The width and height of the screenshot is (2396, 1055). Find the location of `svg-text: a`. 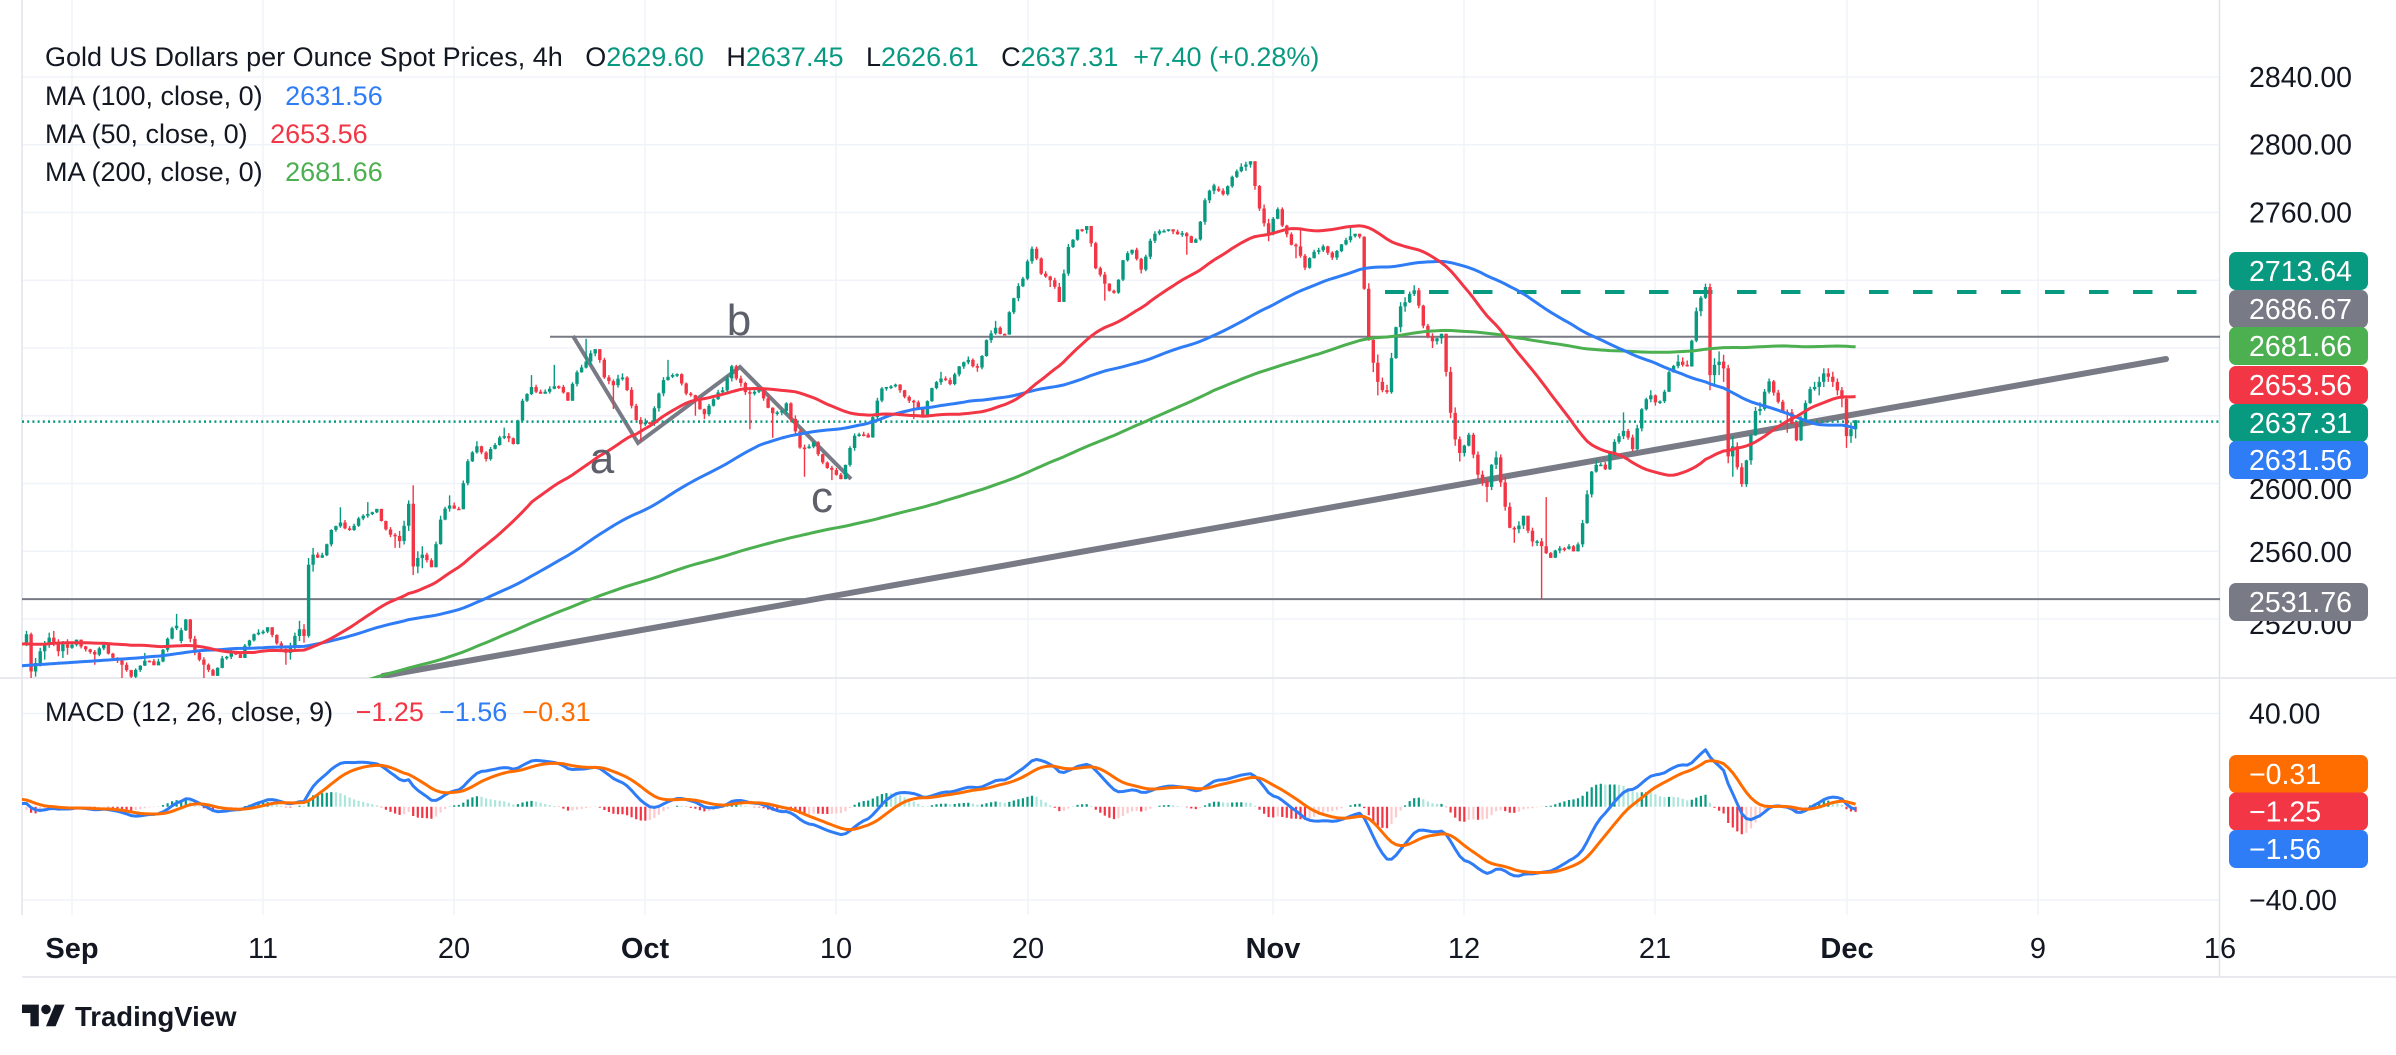

svg-text: a is located at coordinates (602, 458).